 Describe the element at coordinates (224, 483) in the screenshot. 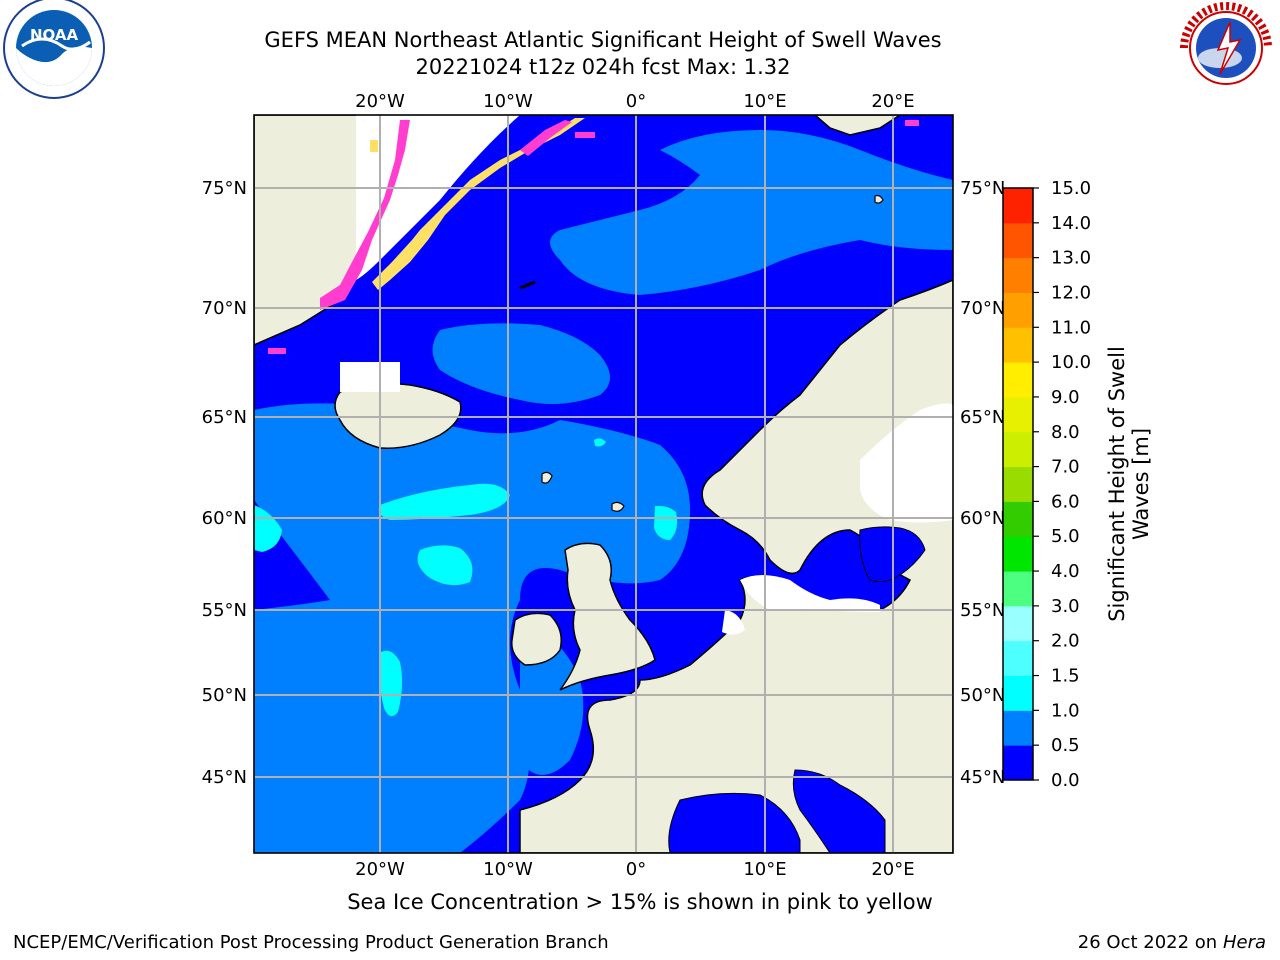

I see `lat-labels-left: 75°N 70°N 65°N 60°N 55°N 50°N 45°N` at that location.